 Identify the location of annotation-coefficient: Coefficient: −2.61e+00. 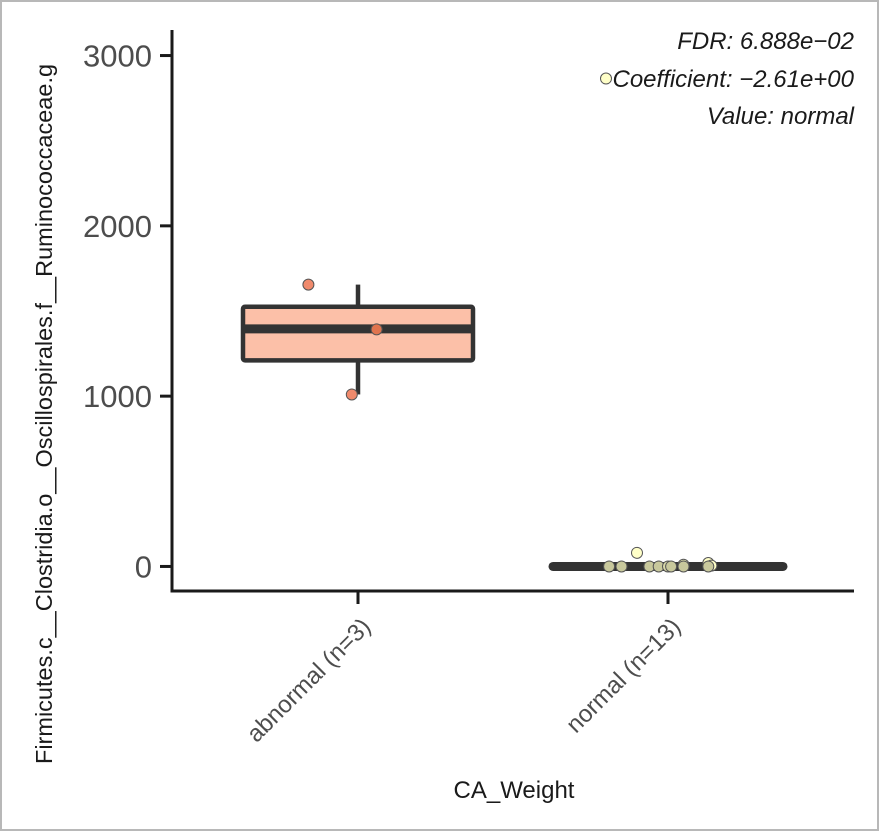
(733, 79).